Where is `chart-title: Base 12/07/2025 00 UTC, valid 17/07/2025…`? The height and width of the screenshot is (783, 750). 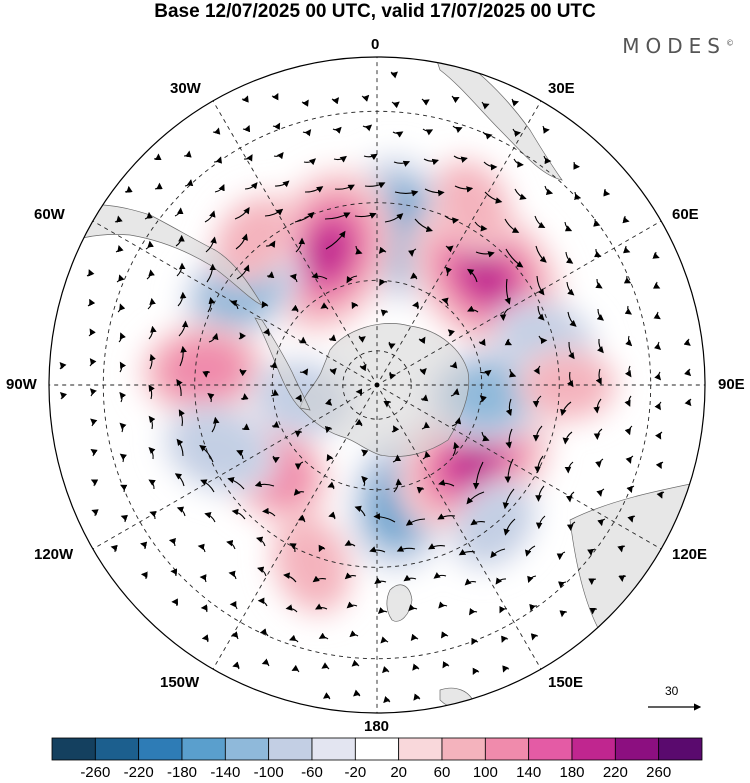
chart-title: Base 12/07/2025 00 UTC, valid 17/07/2025… is located at coordinates (375, 11).